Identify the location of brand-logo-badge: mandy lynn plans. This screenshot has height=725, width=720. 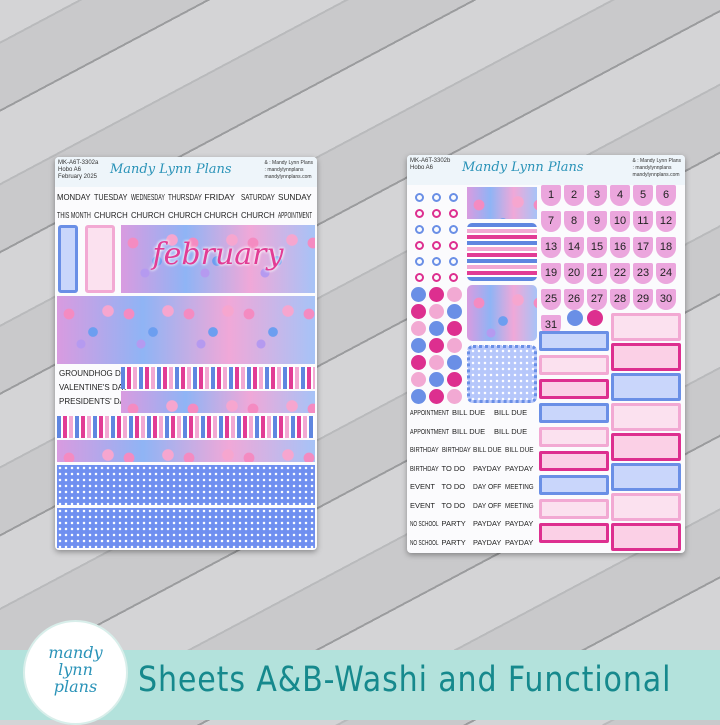
(75, 672).